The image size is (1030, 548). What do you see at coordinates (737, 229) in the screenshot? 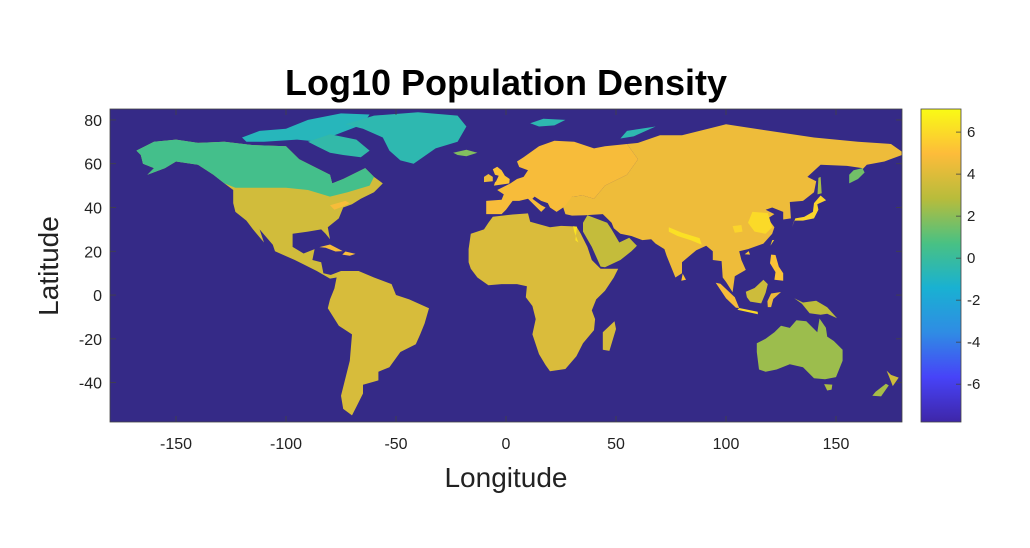
I see `hotspot-sichuan` at bounding box center [737, 229].